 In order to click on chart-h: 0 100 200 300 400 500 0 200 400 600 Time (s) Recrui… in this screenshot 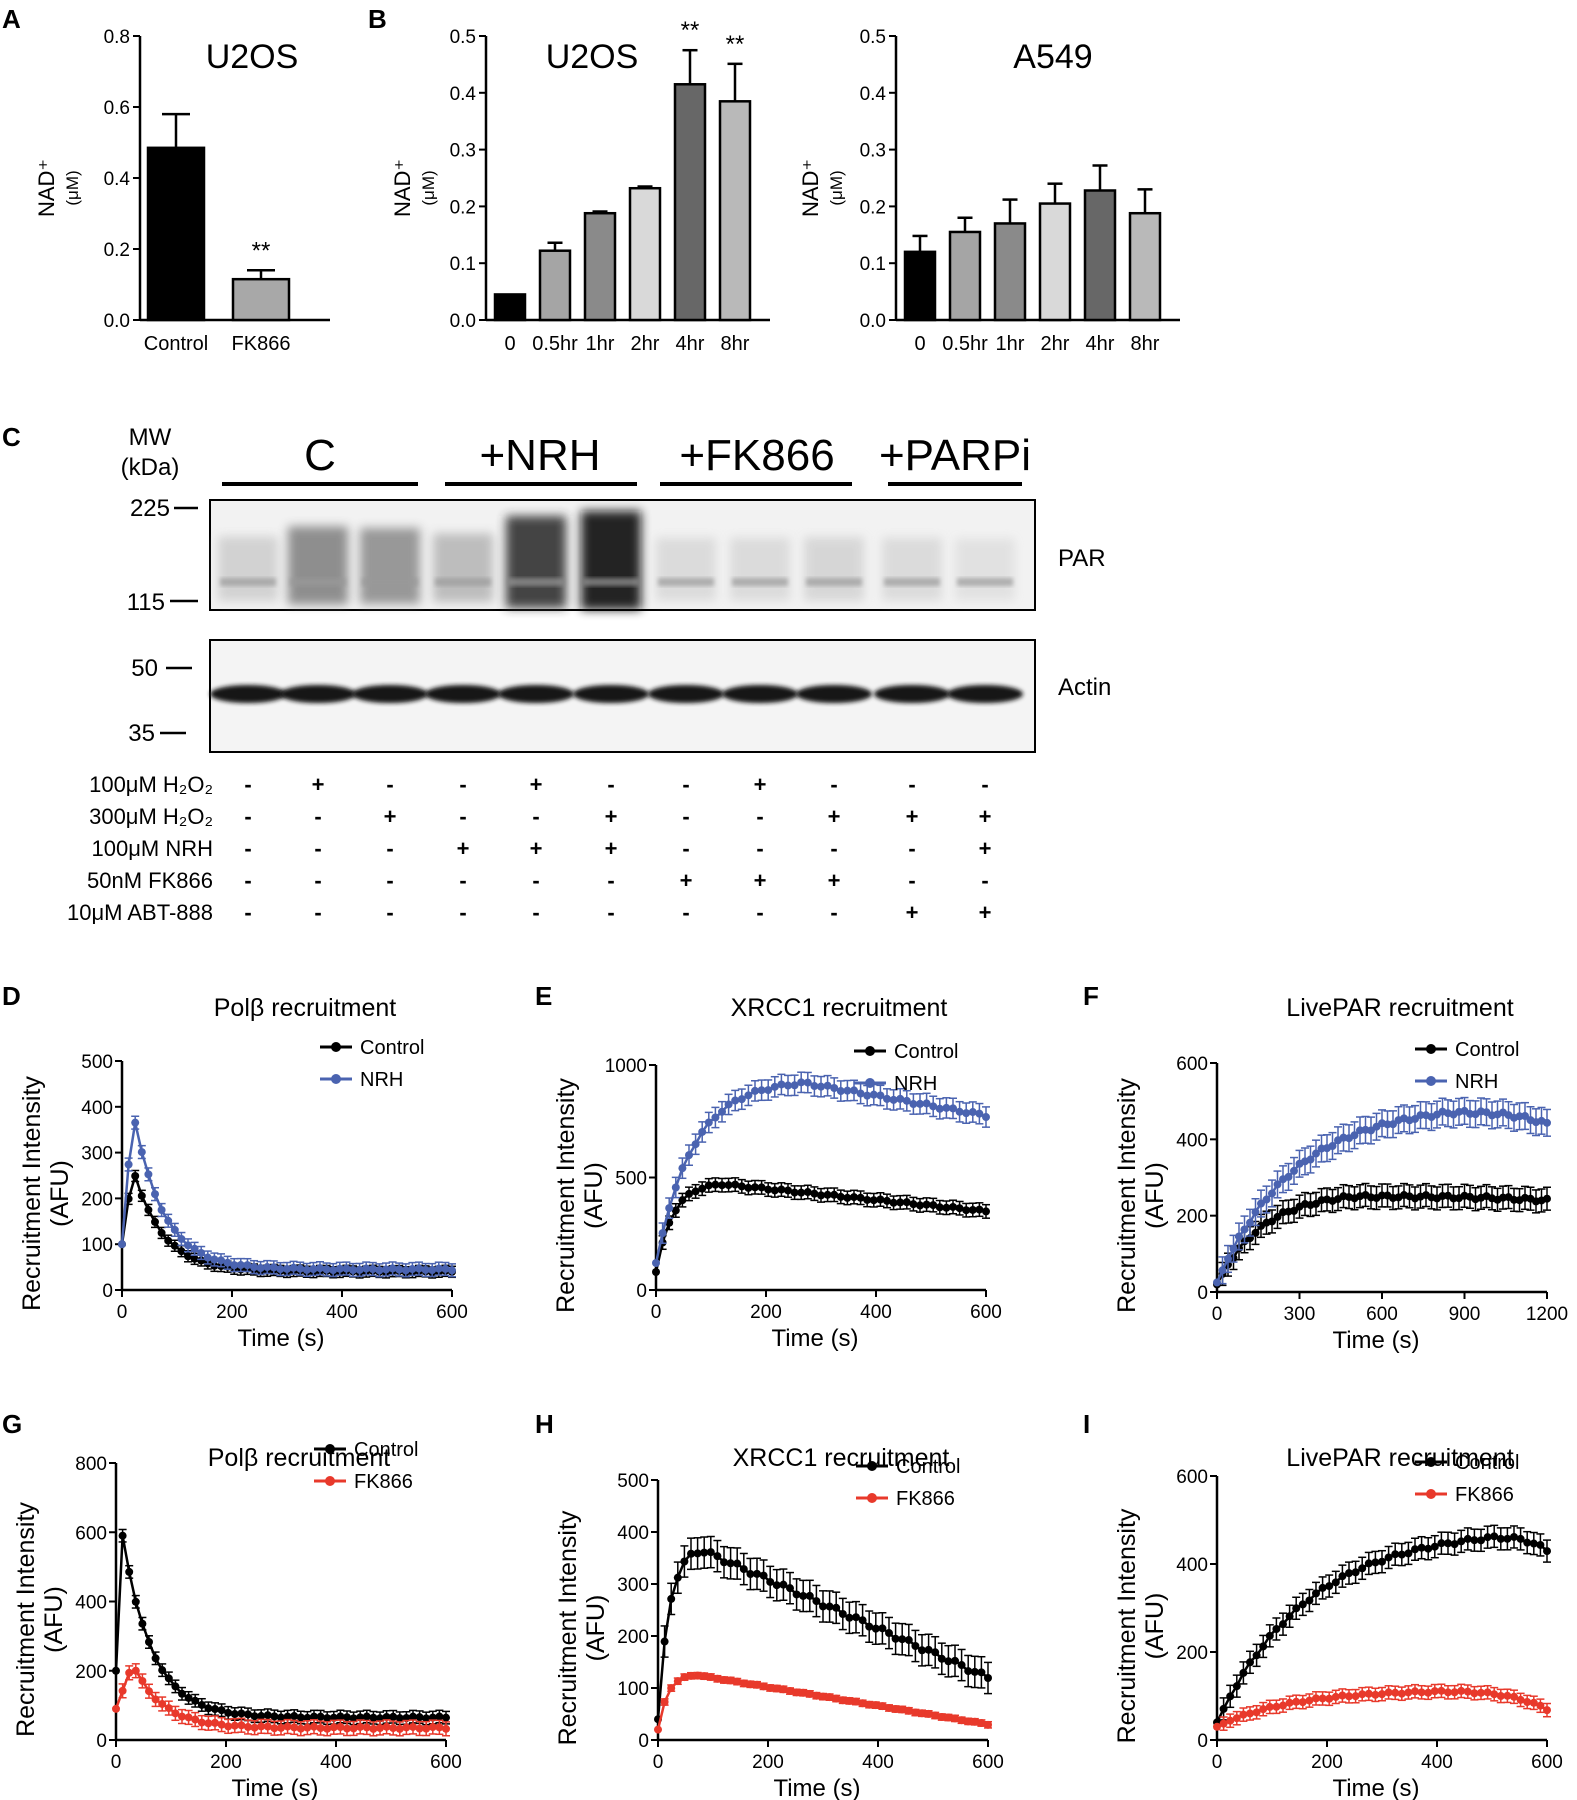, I will do `click(779, 1622)`.